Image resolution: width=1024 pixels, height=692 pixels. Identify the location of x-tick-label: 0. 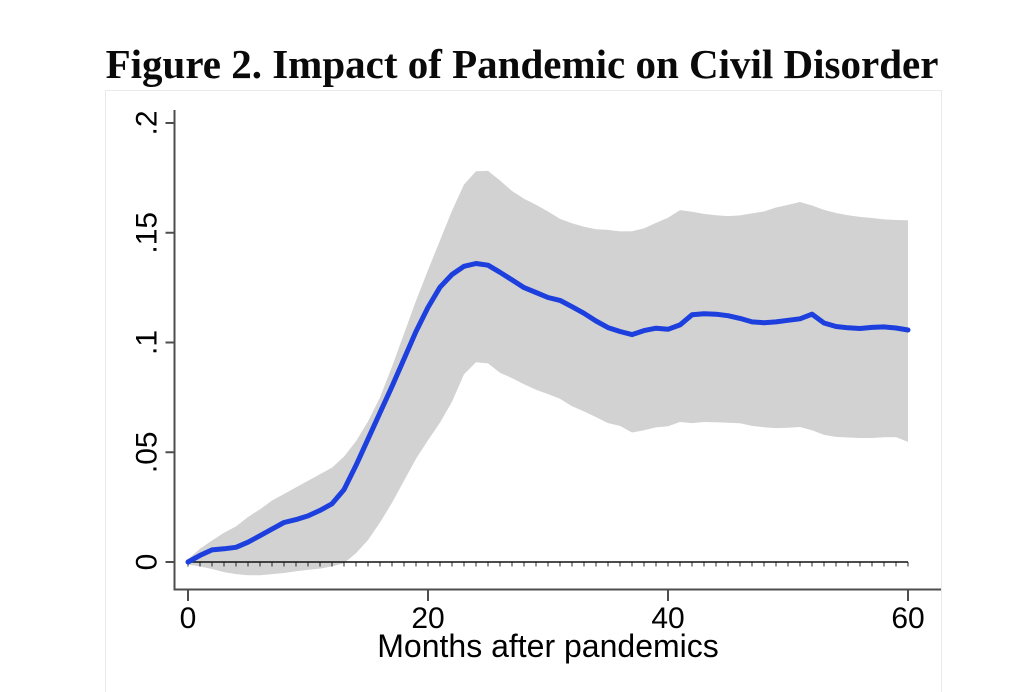
(188, 618).